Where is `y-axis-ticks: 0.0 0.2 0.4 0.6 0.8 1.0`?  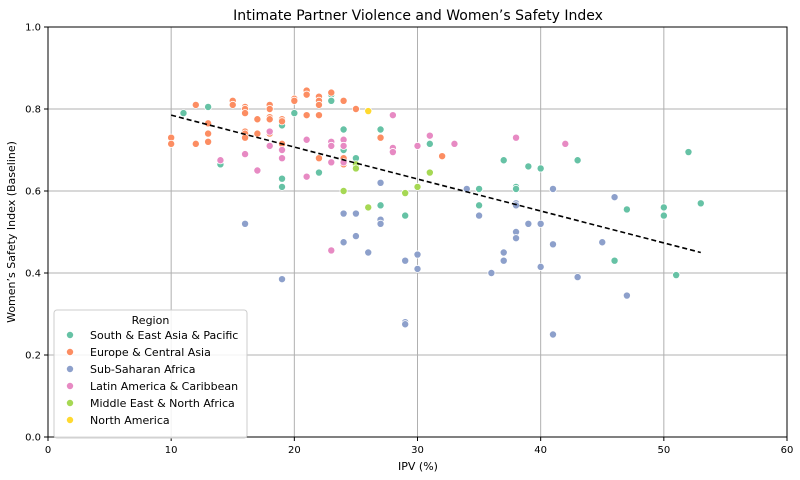
y-axis-ticks: 0.0 0.2 0.4 0.6 0.8 1.0 is located at coordinates (36, 233).